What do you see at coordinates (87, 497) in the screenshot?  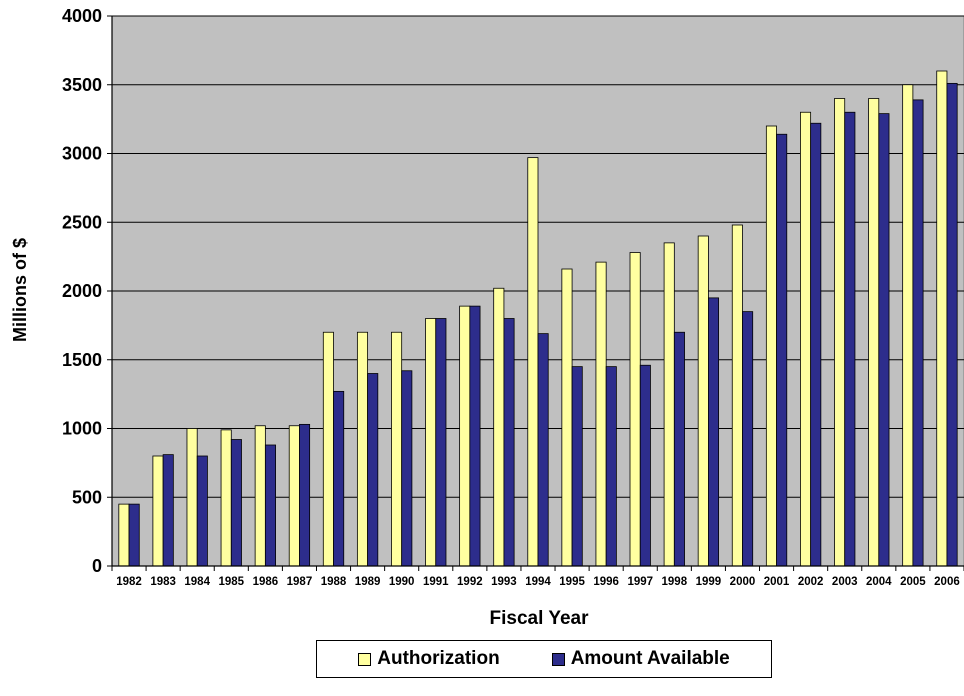 I see `y-tick-label: 500` at bounding box center [87, 497].